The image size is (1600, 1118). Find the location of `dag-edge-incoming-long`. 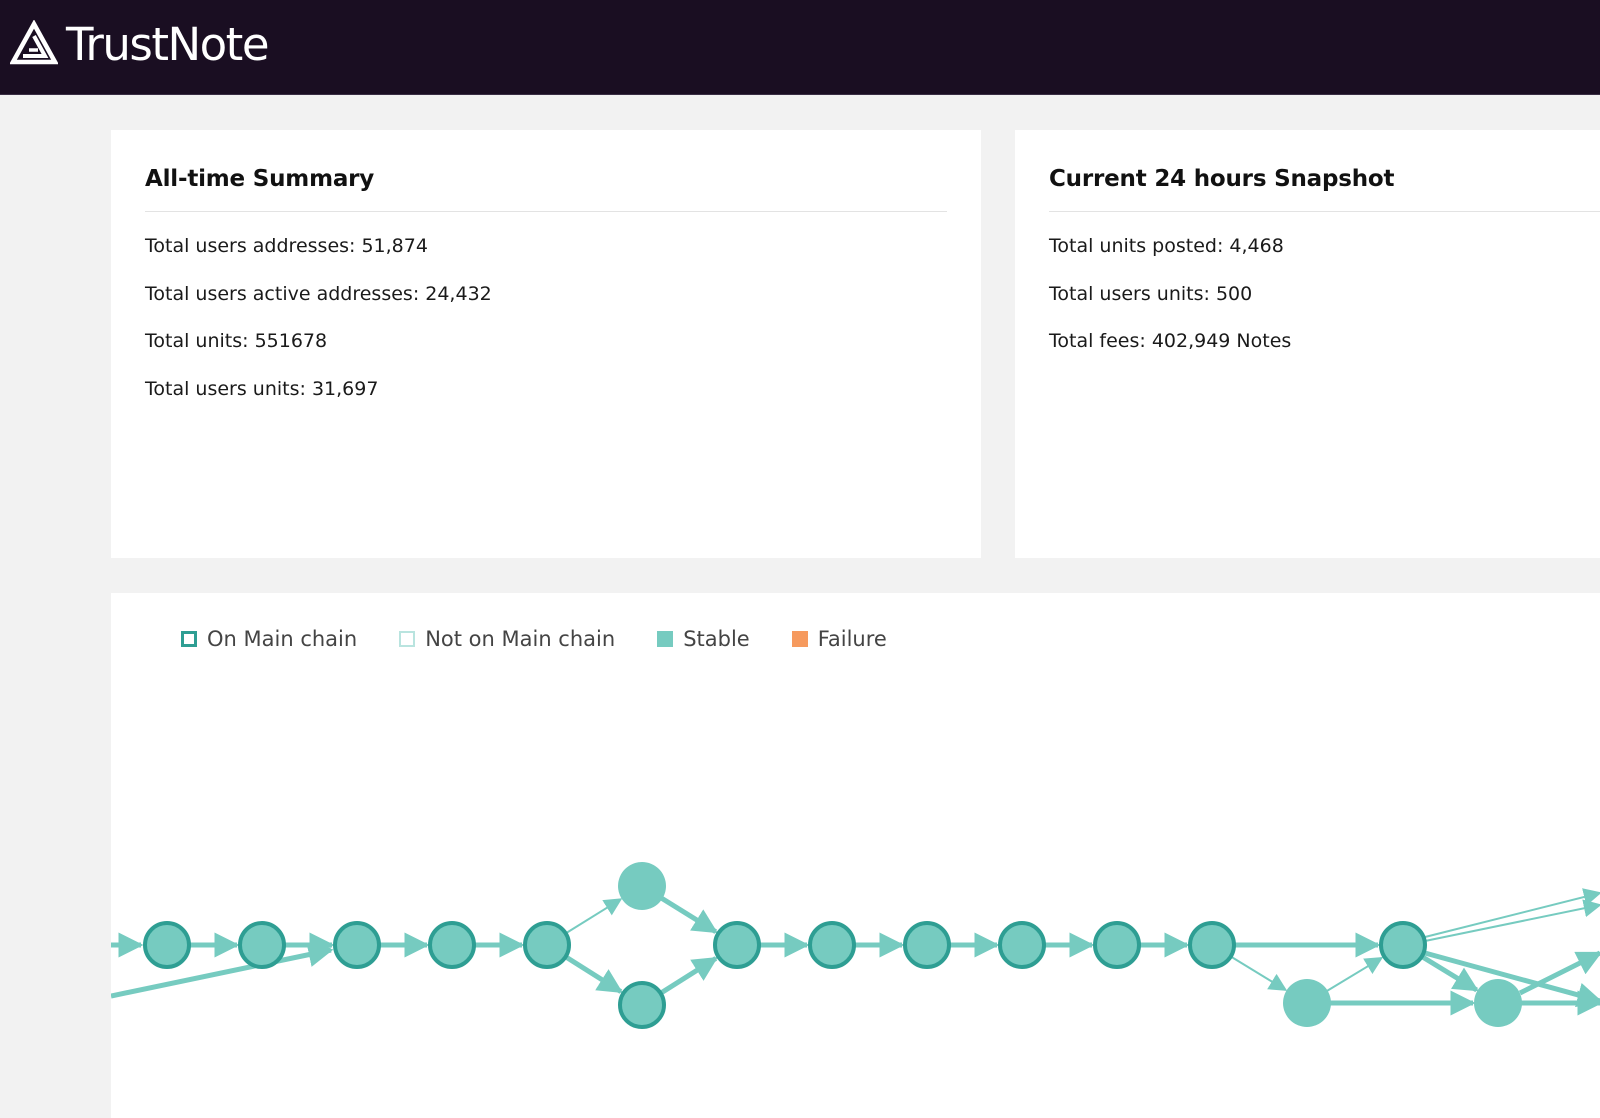

dag-edge-incoming-long is located at coordinates (222, 970).